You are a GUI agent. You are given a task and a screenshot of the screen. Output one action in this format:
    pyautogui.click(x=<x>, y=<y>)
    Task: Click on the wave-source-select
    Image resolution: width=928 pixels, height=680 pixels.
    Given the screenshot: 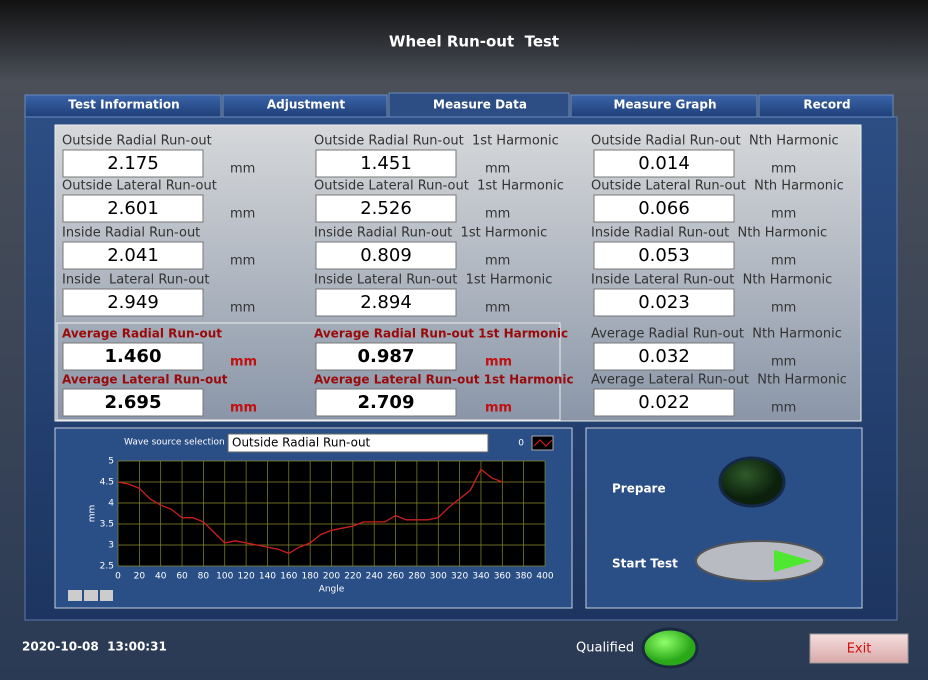 What is the action you would take?
    pyautogui.click(x=358, y=443)
    